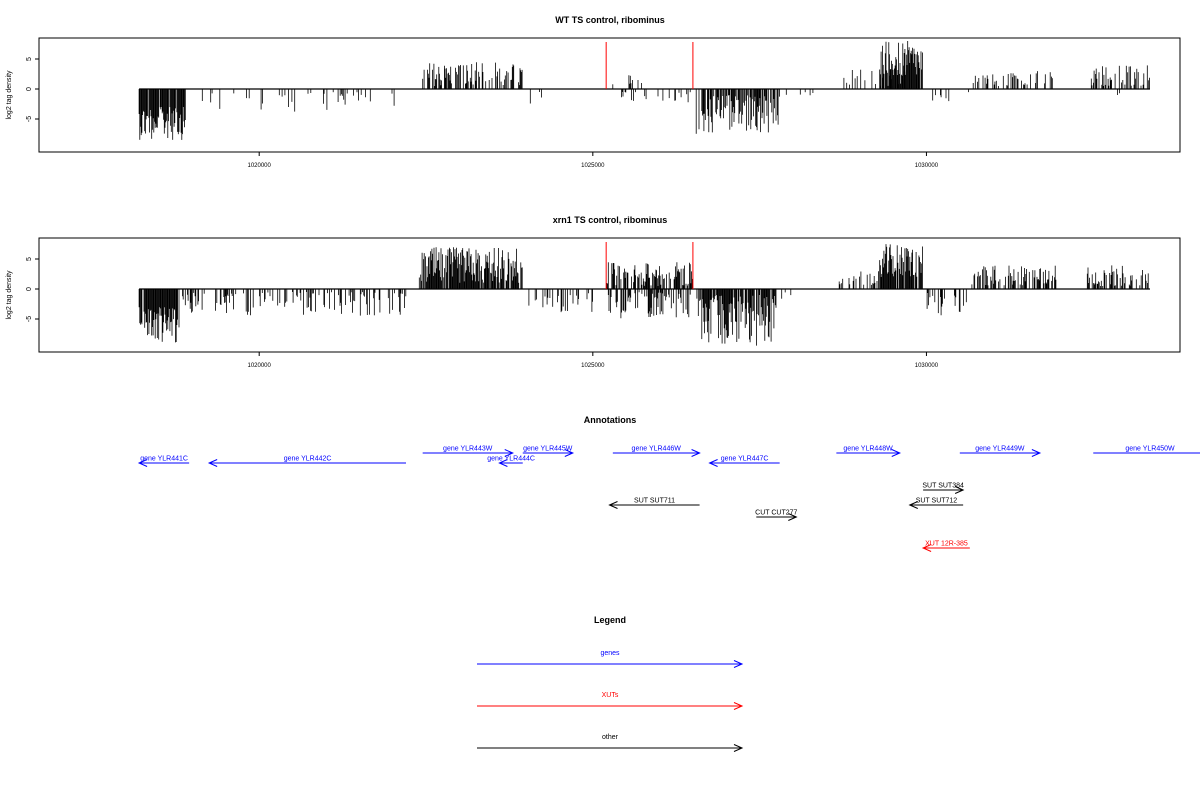  I want to click on feature-label: SUT SUT384, so click(943, 486).